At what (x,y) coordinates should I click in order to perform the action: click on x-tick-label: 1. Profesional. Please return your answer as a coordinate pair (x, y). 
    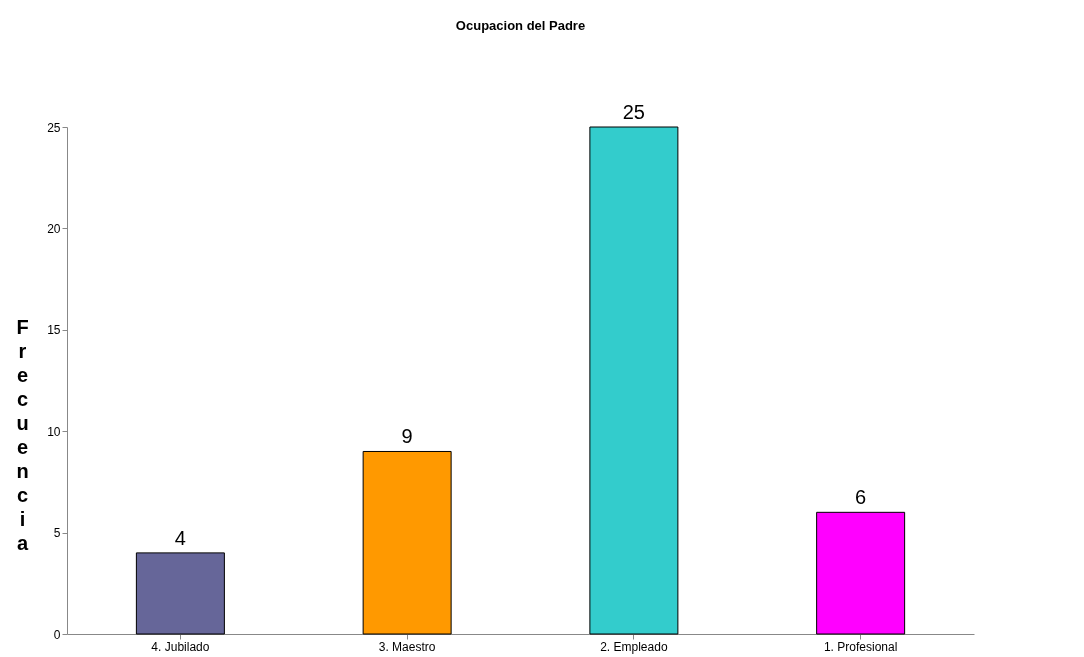
    Looking at the image, I should click on (860, 646).